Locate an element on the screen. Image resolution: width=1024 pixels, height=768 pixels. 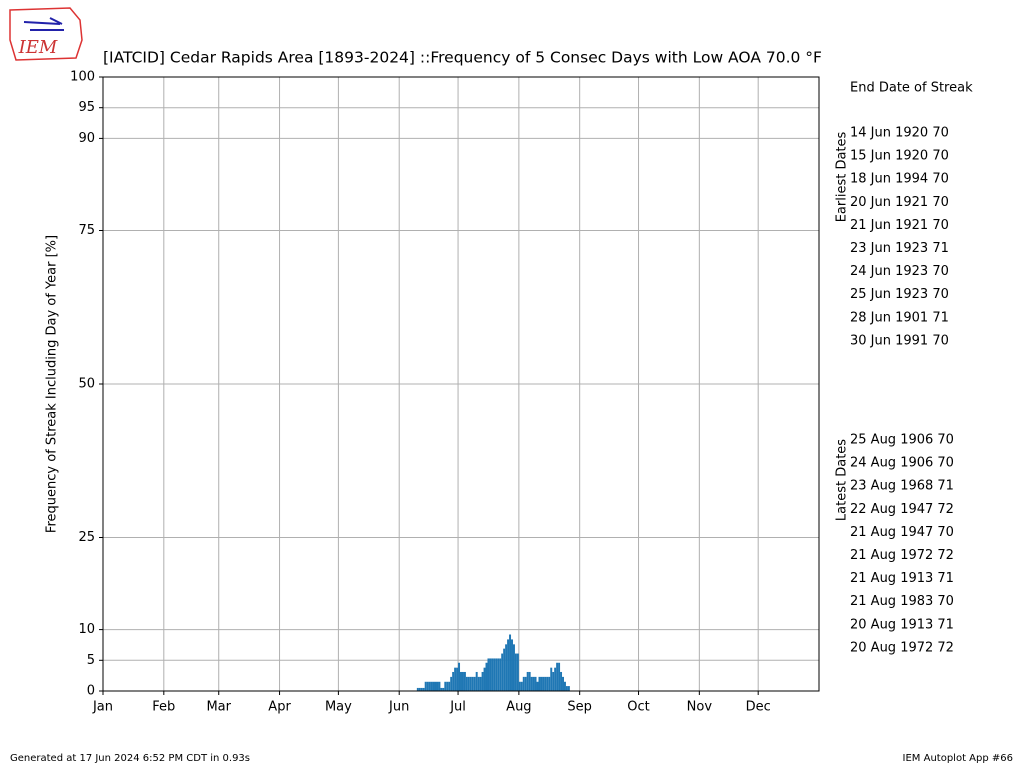
x-tick-label: Jun is located at coordinates (398, 707).